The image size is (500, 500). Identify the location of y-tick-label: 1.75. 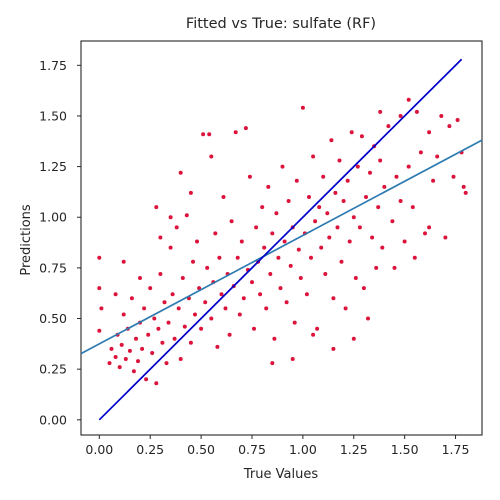
(53, 65).